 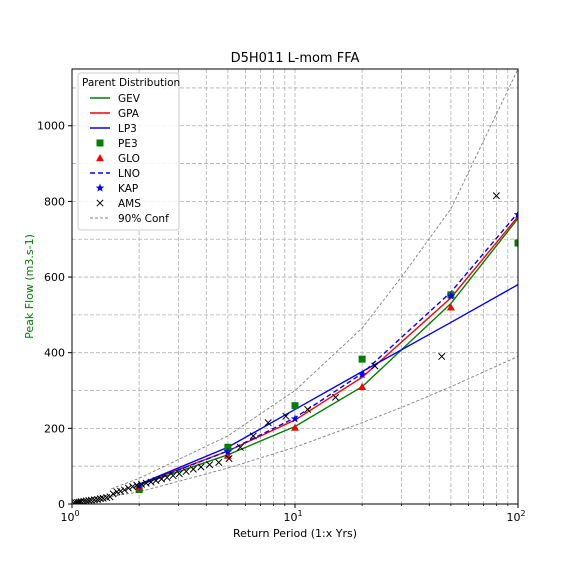 What do you see at coordinates (54, 201) in the screenshot?
I see `y-tick-label: 800` at bounding box center [54, 201].